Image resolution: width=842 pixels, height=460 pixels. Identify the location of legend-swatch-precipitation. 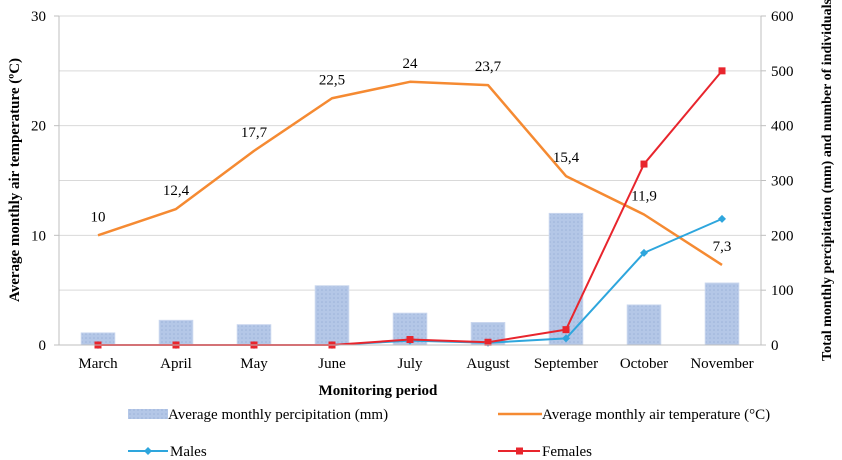
(148, 414).